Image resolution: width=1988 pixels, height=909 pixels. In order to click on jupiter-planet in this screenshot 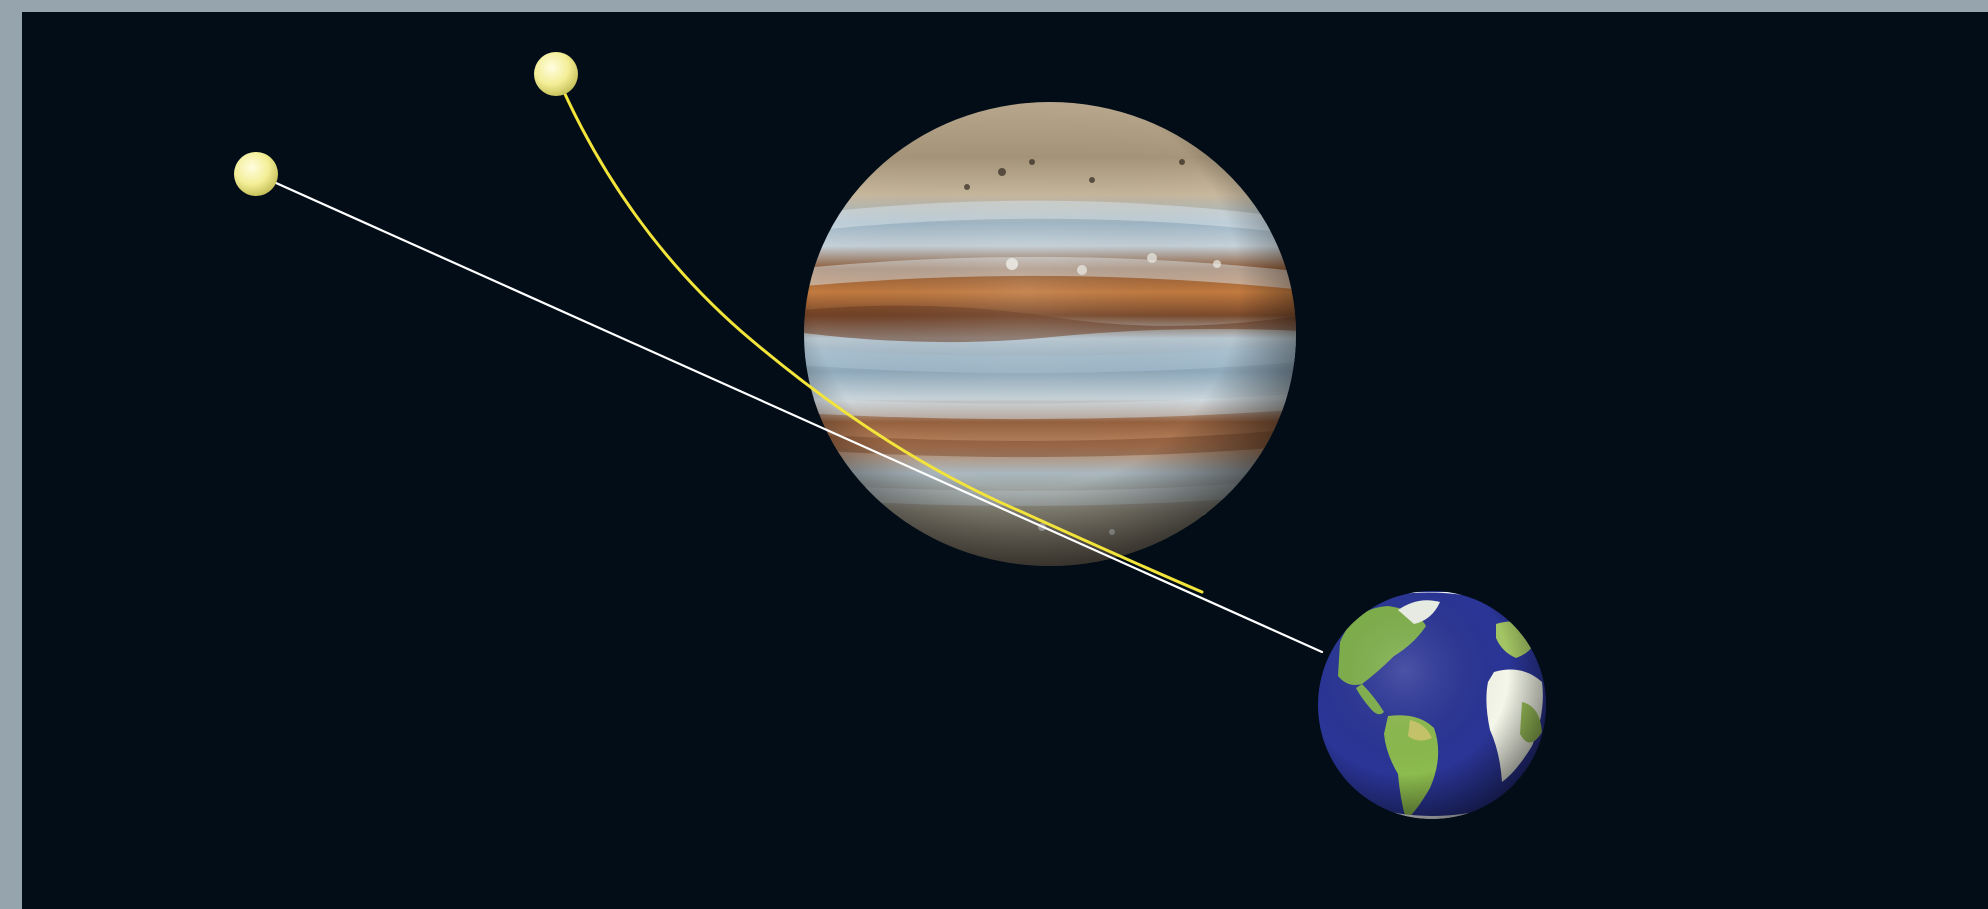, I will do `click(1050, 334)`.